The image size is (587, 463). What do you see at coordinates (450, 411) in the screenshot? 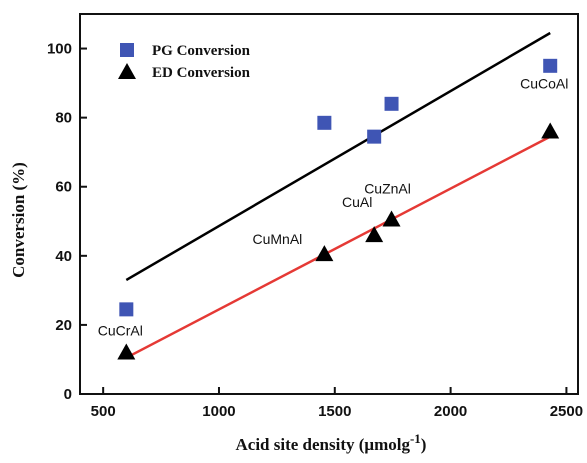
I see `x-tick-label: 2000` at bounding box center [450, 411].